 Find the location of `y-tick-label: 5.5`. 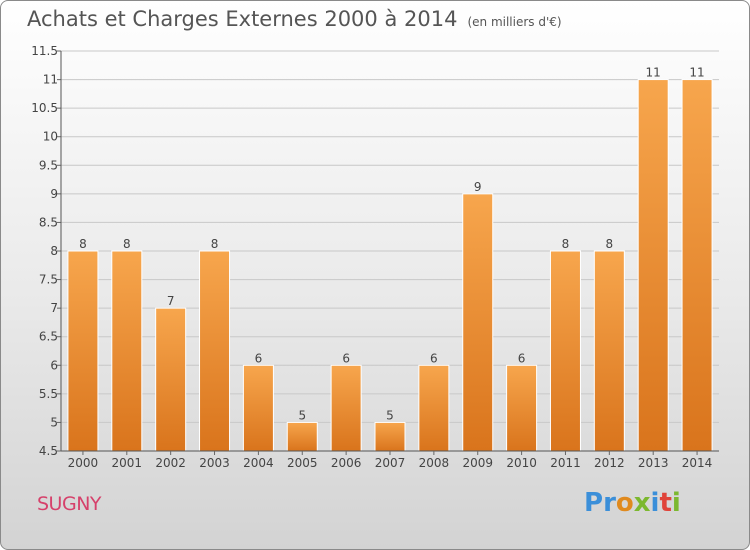

y-tick-label: 5.5 is located at coordinates (48, 394).